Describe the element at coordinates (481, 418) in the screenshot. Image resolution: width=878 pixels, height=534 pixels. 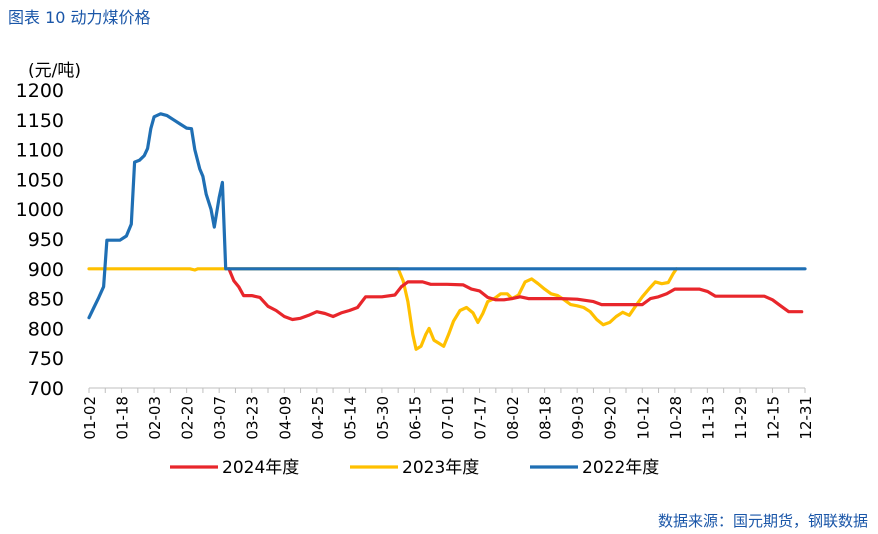
I see `x-tick-label: 07-17` at that location.